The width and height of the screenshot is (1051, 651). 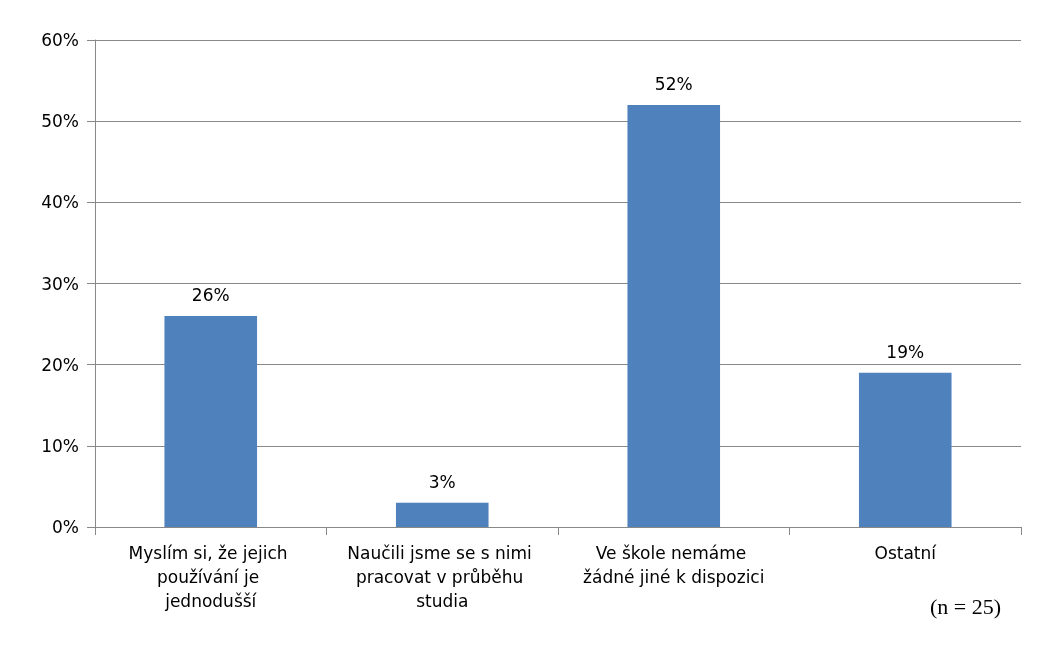 I want to click on text: (n = 25), so click(x=965, y=607).